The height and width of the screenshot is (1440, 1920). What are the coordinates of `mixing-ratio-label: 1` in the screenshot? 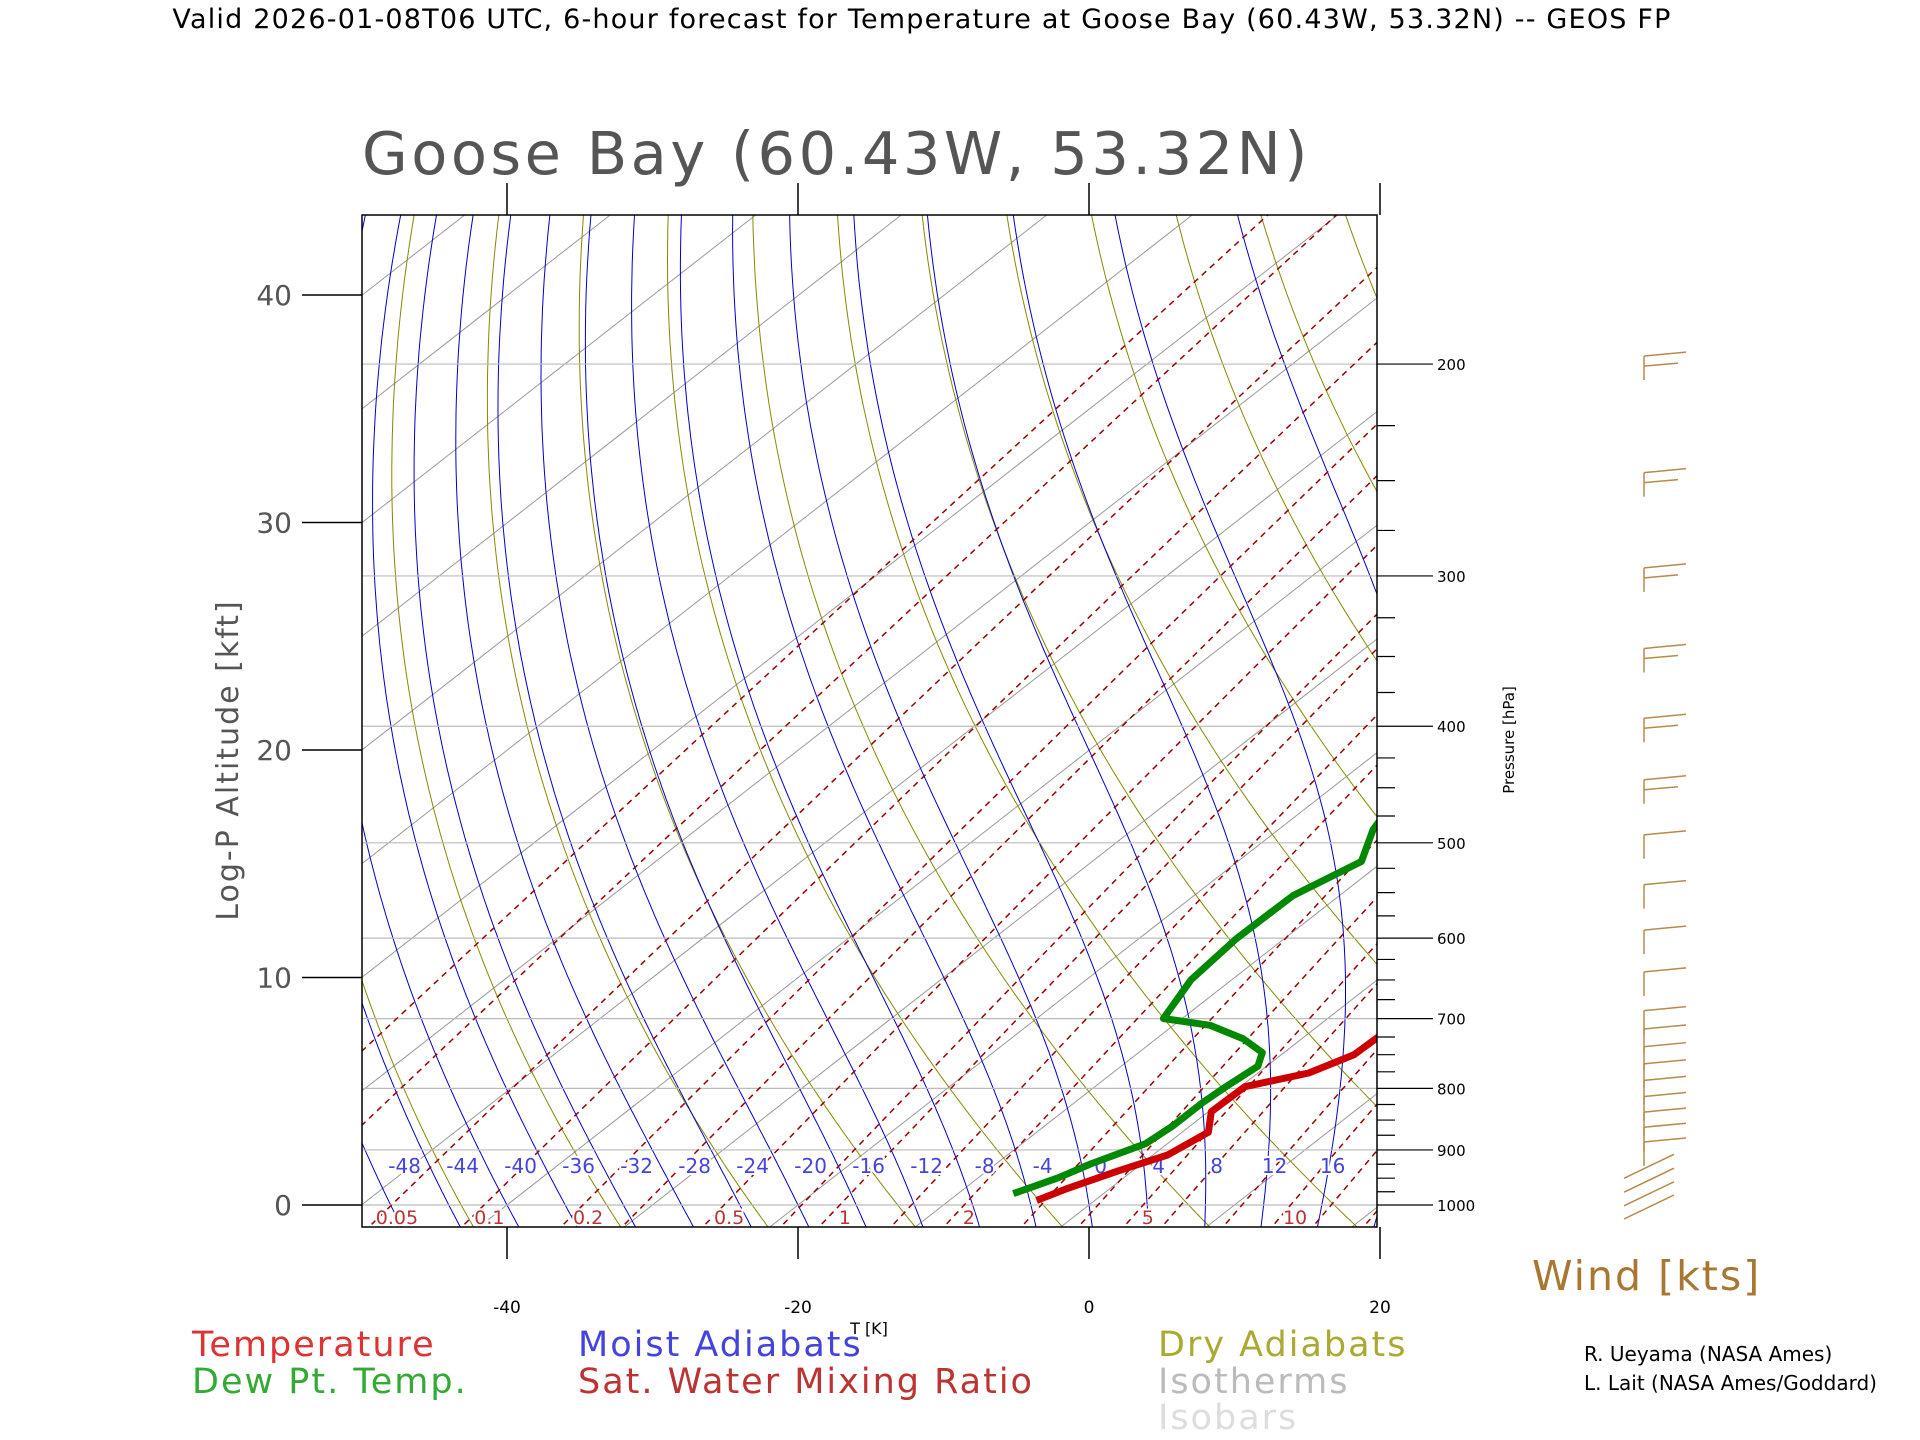 It's located at (845, 1218).